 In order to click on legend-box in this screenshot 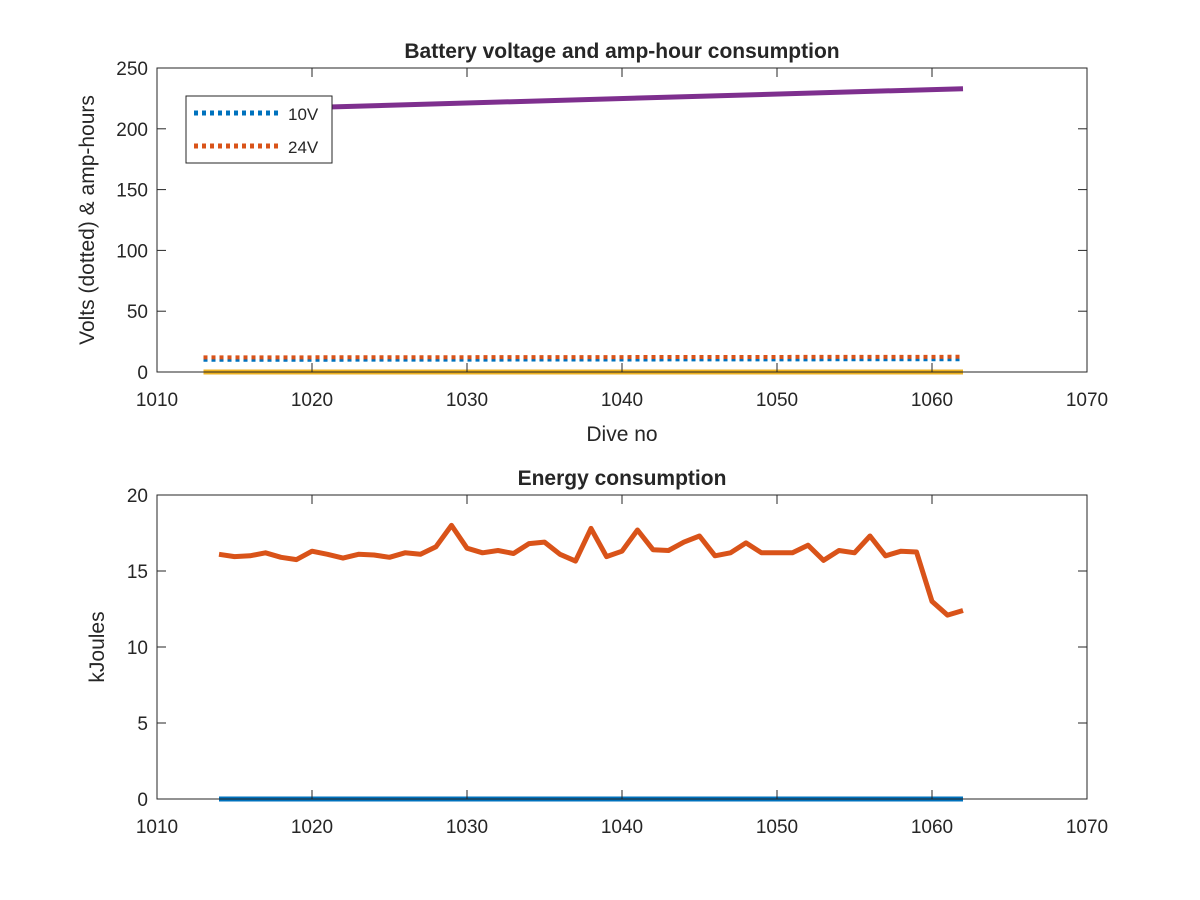, I will do `click(259, 129)`.